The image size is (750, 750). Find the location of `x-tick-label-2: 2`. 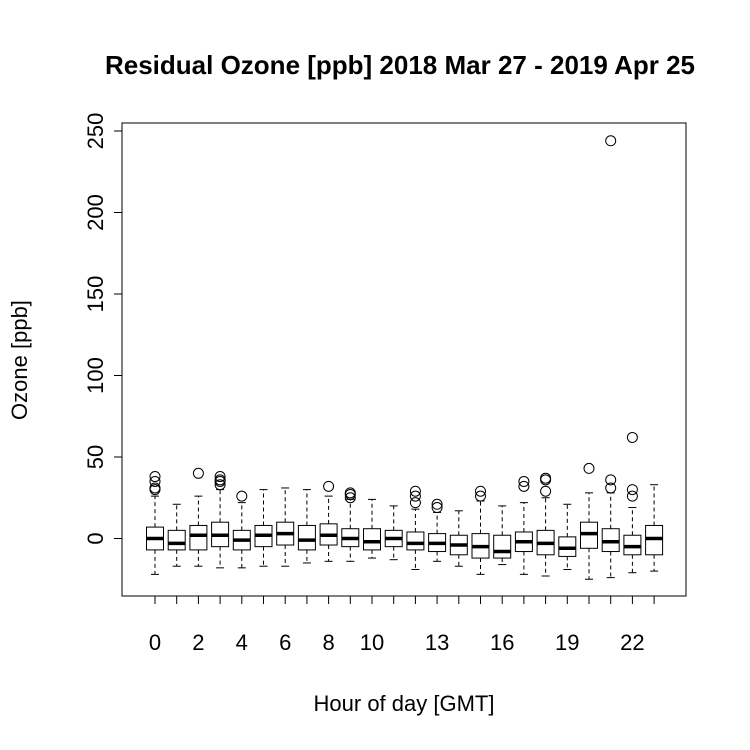

x-tick-label-2: 2 is located at coordinates (198, 642).